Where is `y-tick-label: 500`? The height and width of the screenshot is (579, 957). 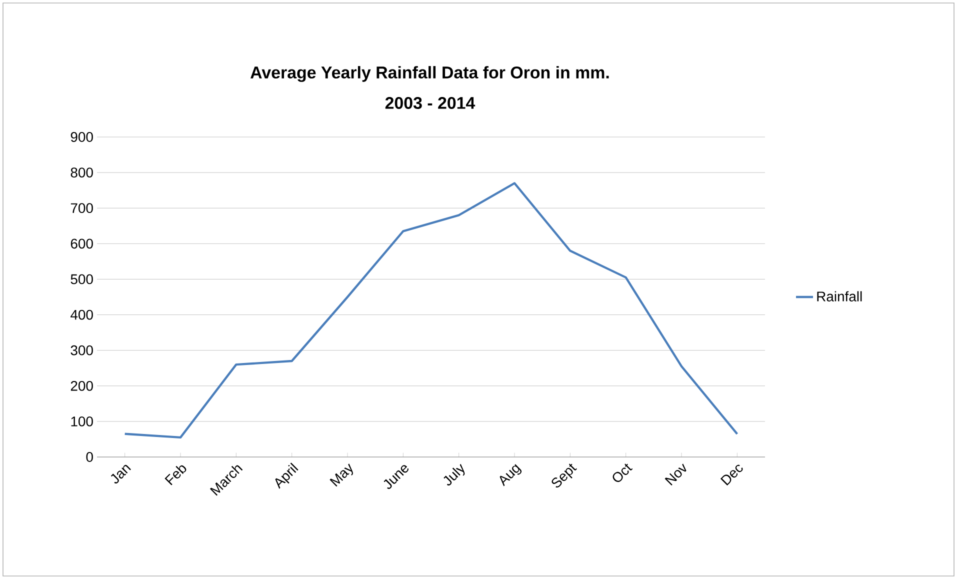 y-tick-label: 500 is located at coordinates (81, 279).